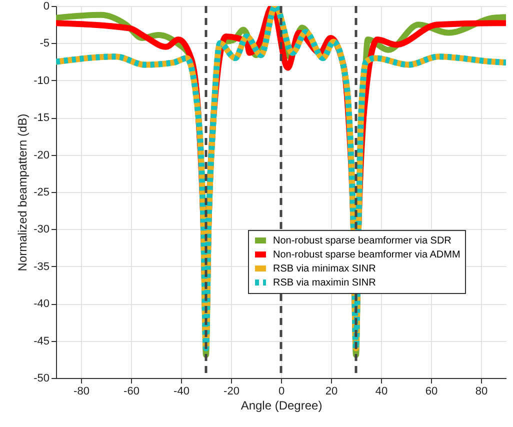  Describe the element at coordinates (281, 405) in the screenshot. I see `x-axis-title: Angle (Degree)` at that location.